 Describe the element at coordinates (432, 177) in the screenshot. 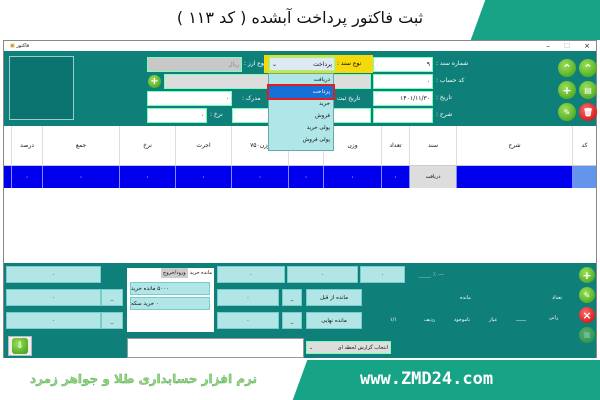

I see `table-cell: دریافت` at that location.